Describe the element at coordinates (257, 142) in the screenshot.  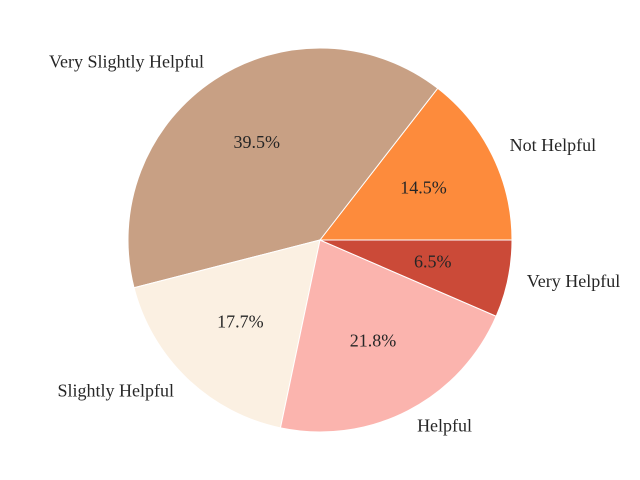
I see `value-label: 39.5%` at that location.